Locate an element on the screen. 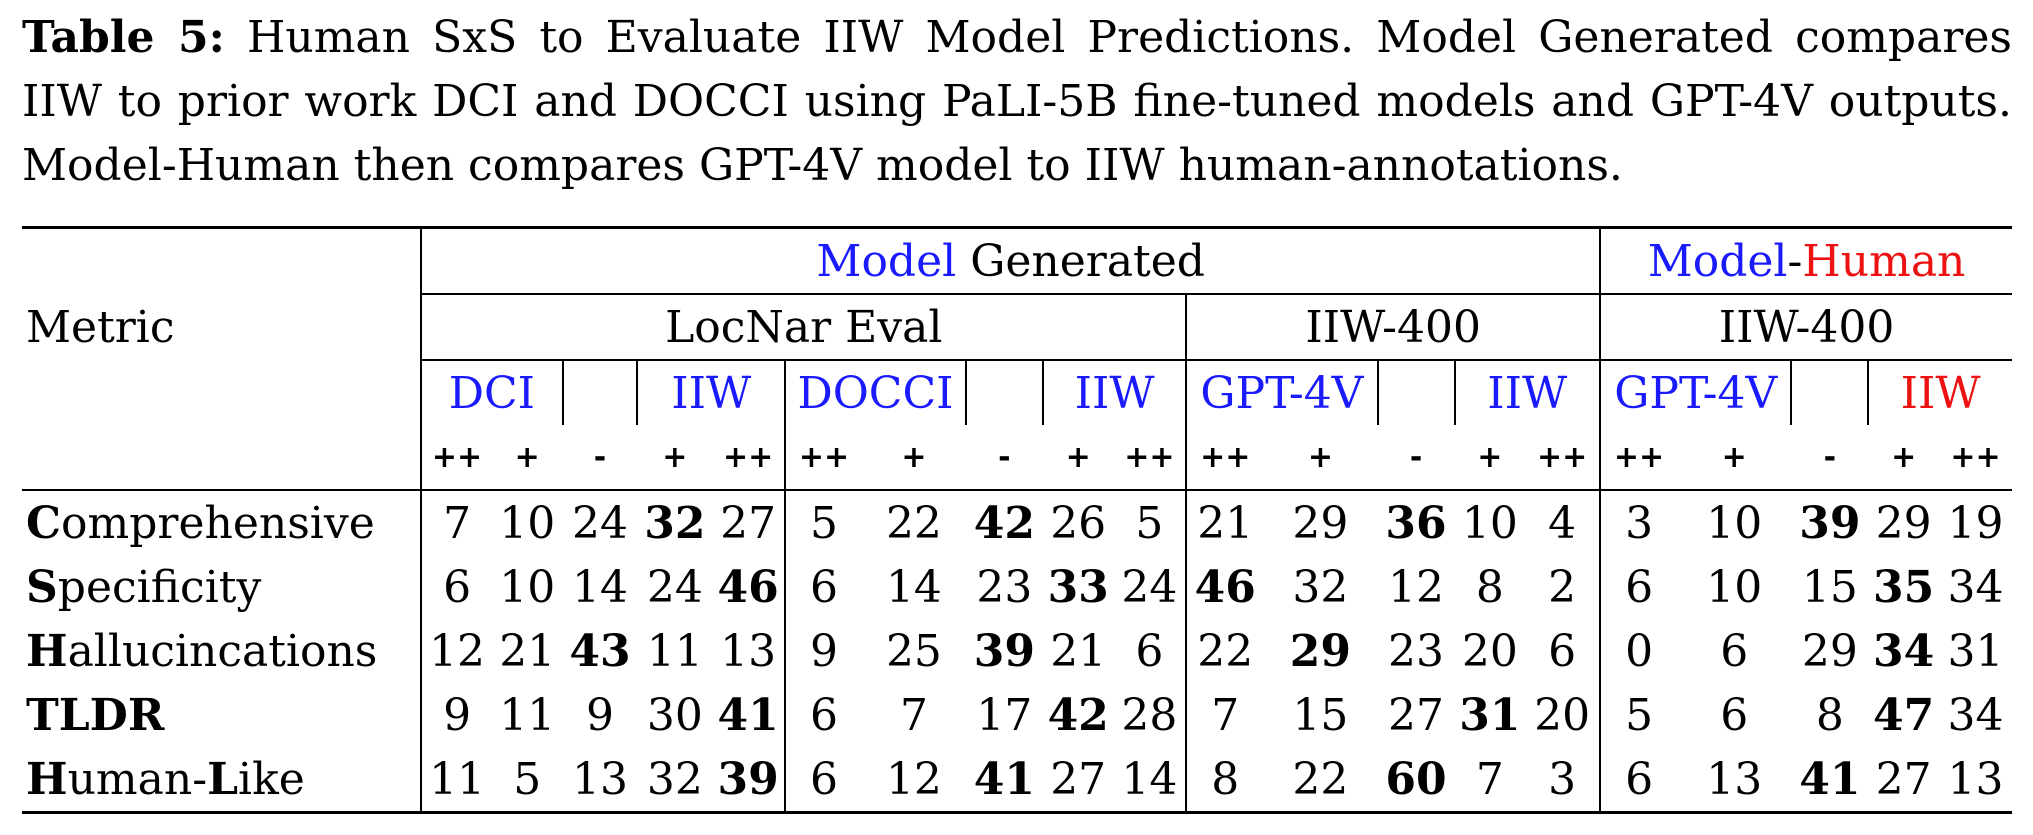 This screenshot has height=835, width=2033. table-cell: 20 is located at coordinates (1489, 651).